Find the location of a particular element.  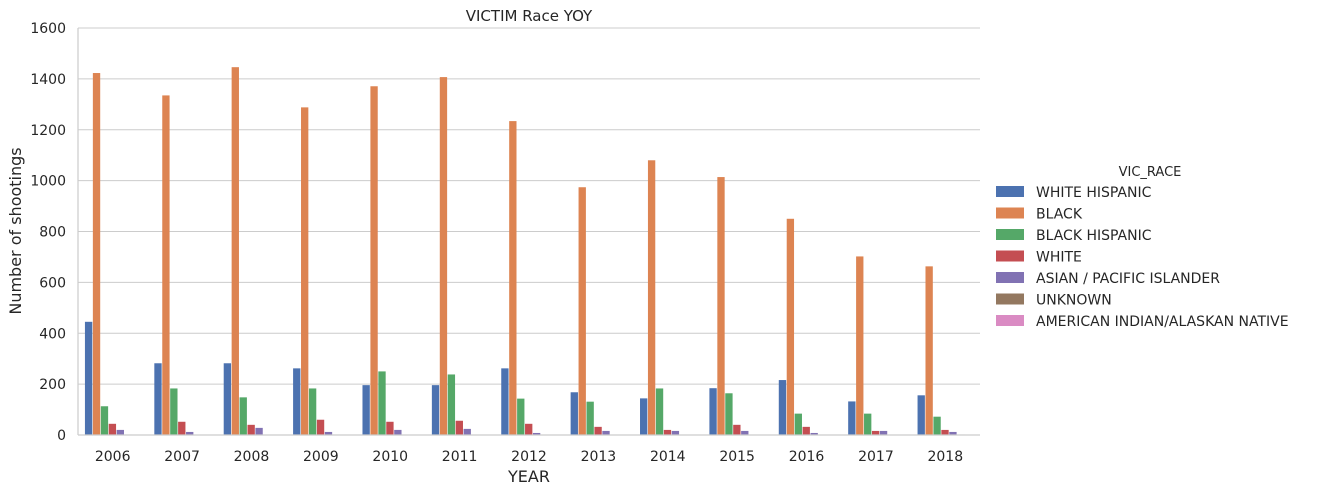

bar-white-hispanic-2006 is located at coordinates (88, 378).